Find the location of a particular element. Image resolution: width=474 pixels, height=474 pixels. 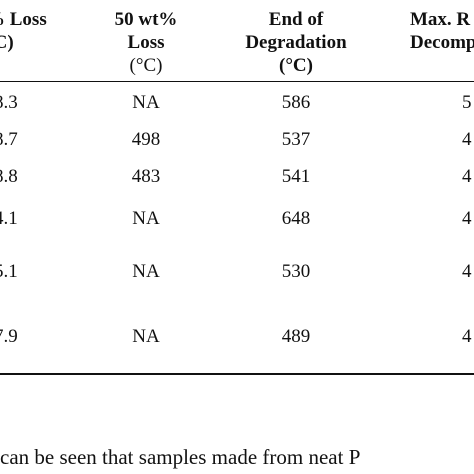

row-3-col-2: 483 is located at coordinates (146, 176).